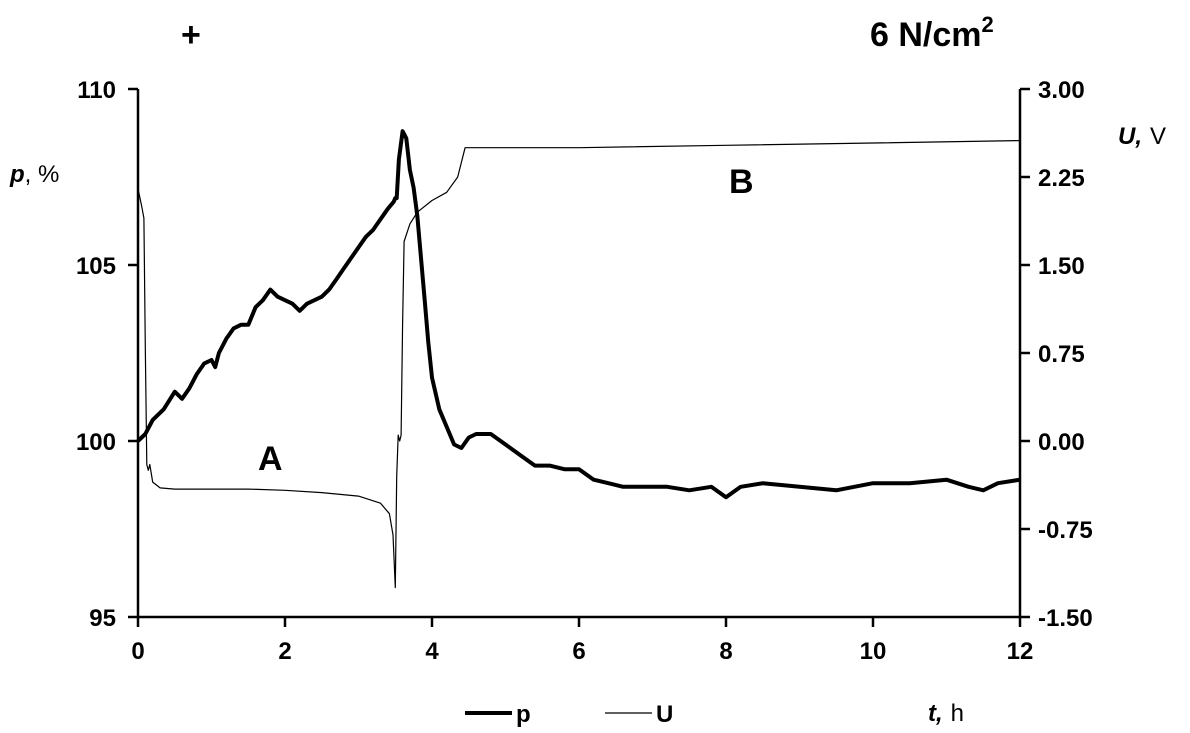 This screenshot has height=733, width=1190. I want to click on x-tick-label: 0, so click(137, 651).